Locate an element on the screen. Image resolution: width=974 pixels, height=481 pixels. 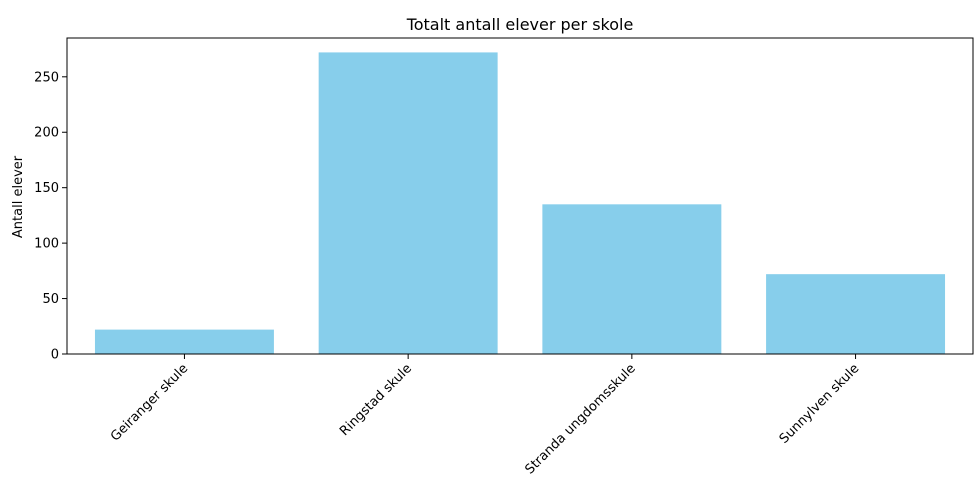
x-tick-label: Sunnylven skule is located at coordinates (820, 404).